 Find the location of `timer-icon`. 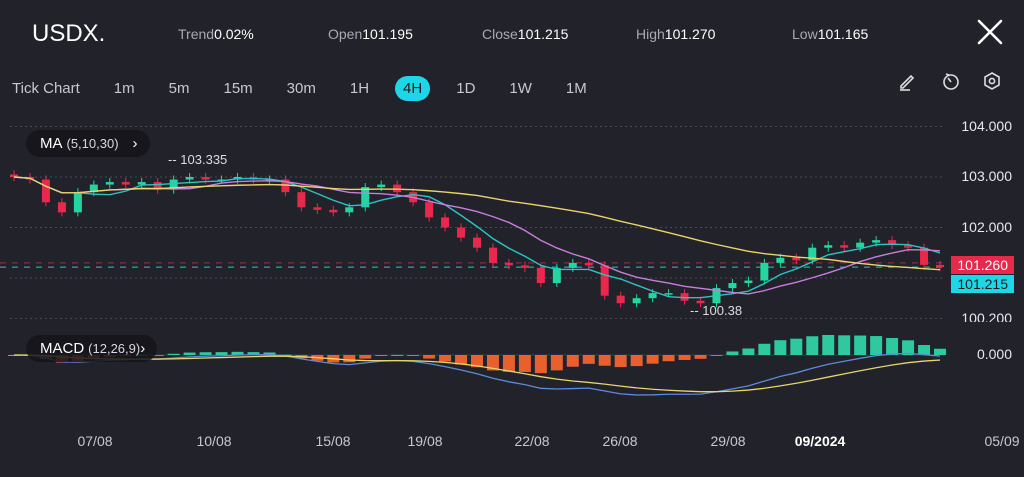

timer-icon is located at coordinates (951, 81).